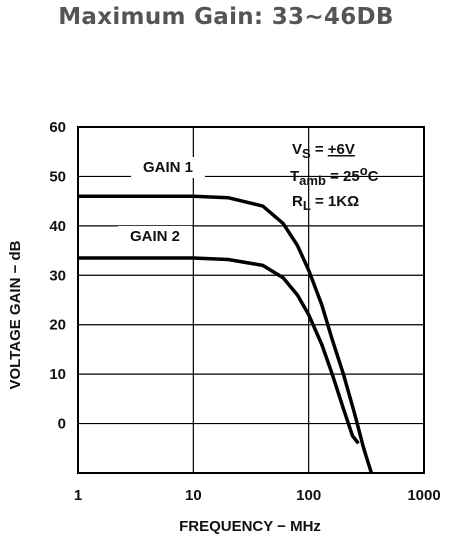 This screenshot has height=542, width=452. Describe the element at coordinates (15, 314) in the screenshot. I see `y-axis-label: VOLTAGE GAIN − dB` at that location.